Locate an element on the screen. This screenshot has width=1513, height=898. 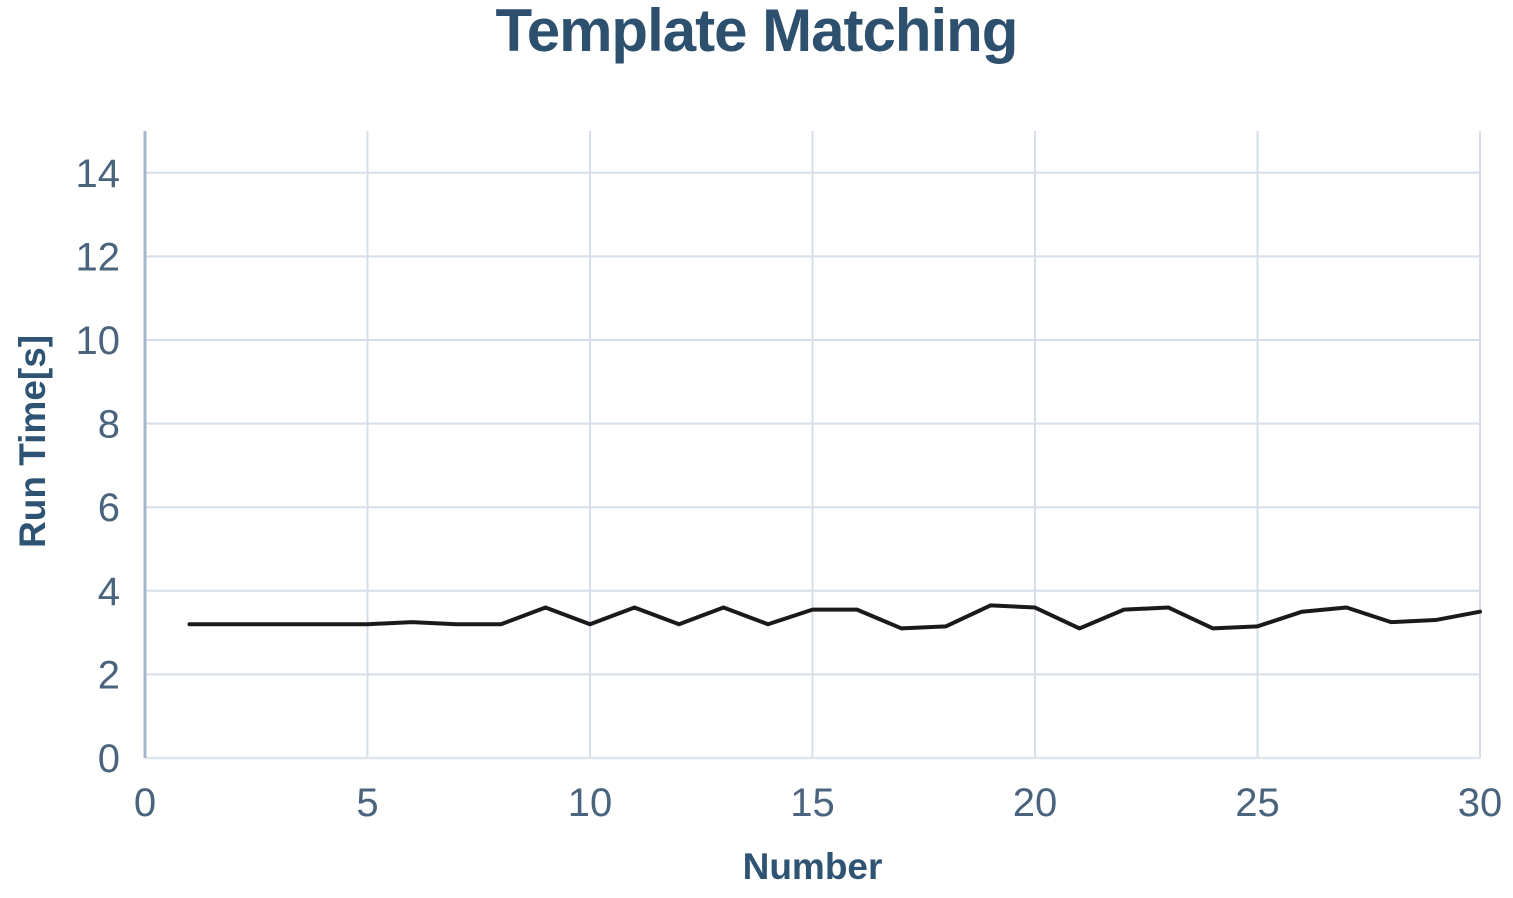
x-tick-label: 20 is located at coordinates (1035, 803).